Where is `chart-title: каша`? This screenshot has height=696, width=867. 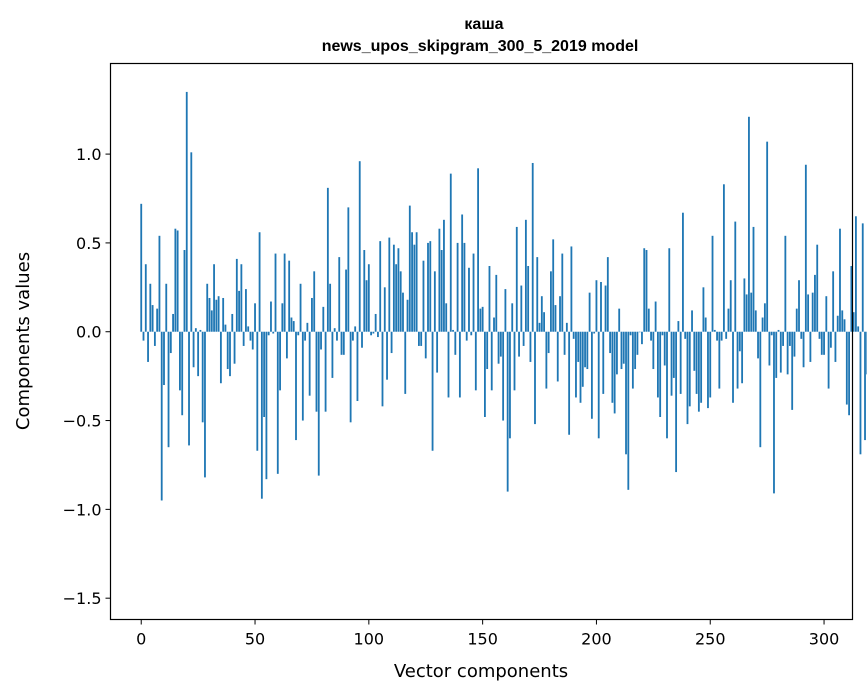
chart-title: каша is located at coordinates (483, 24).